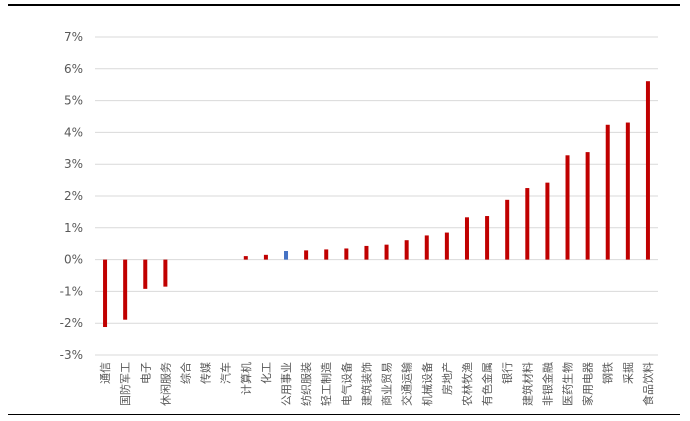 Image resolution: width=690 pixels, height=421 pixels. I want to click on x-tick-label: 非银金融, so click(547, 384).